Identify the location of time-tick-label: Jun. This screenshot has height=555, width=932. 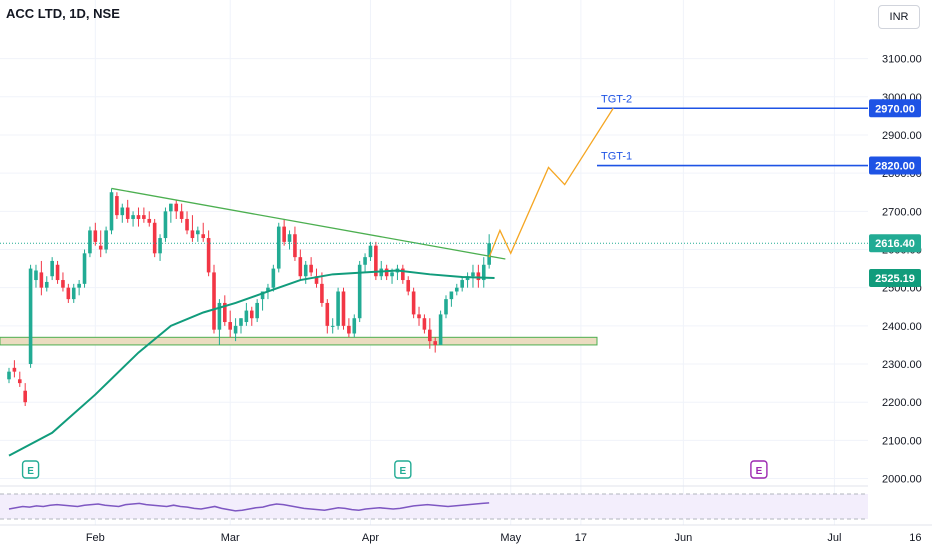
(684, 538).